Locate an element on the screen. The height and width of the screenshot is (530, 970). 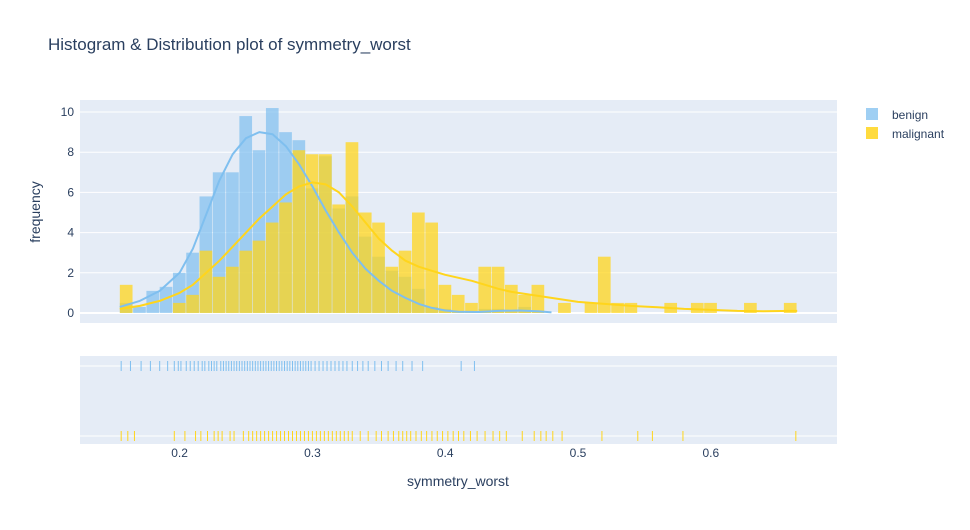
y-axis-ticks: 0 2 4 6 8 10 is located at coordinates (68, 212).